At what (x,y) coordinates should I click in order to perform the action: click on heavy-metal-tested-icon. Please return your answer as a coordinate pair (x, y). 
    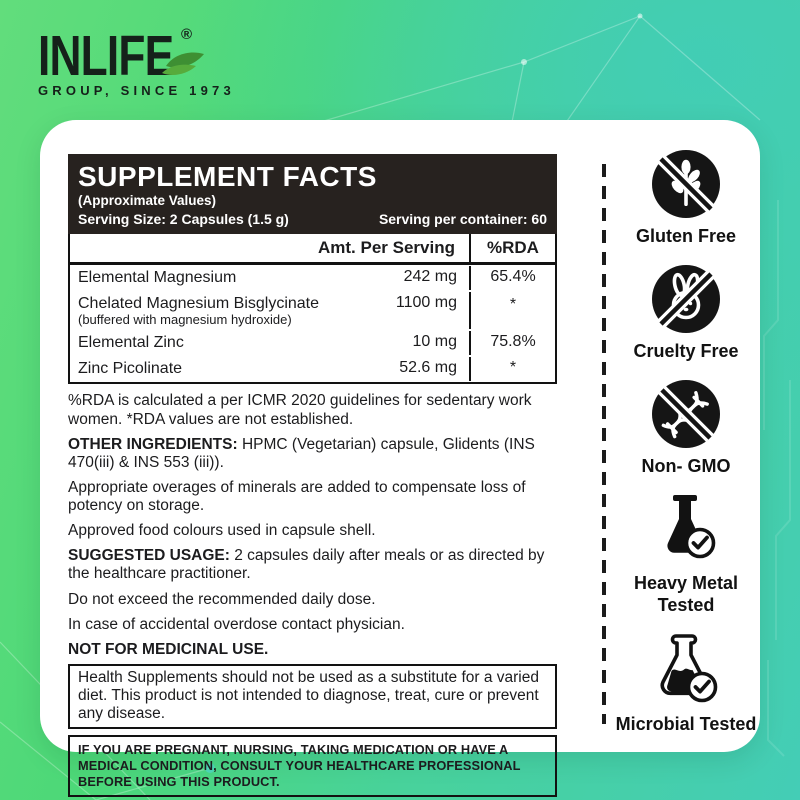
    Looking at the image, I should click on (691, 526).